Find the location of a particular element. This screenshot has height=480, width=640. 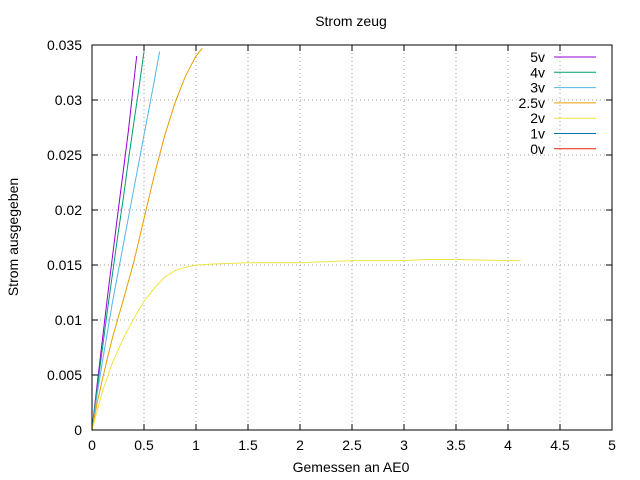

y-tick-label: 0 is located at coordinates (78, 430).